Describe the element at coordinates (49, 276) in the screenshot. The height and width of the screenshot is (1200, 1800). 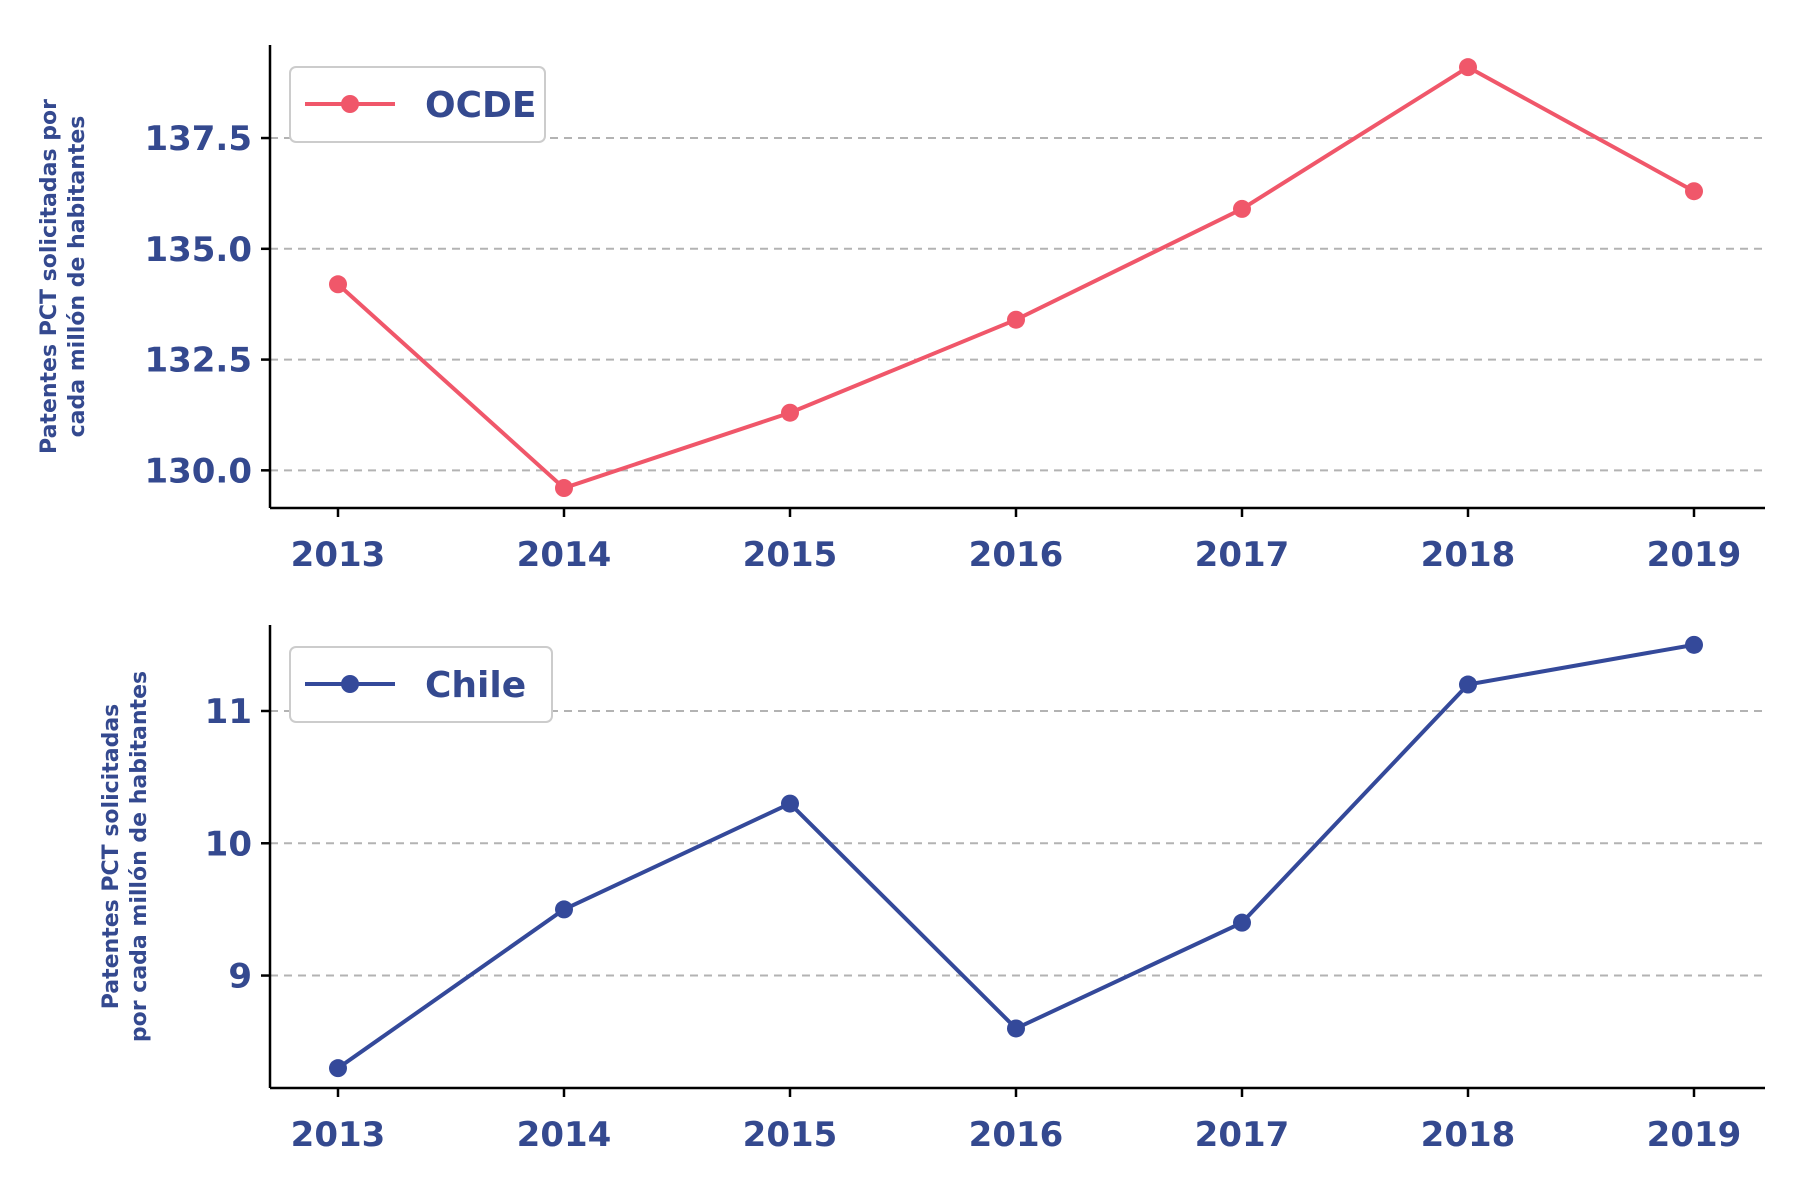
I see `y-axis-label: Patentes PCT solicitadas por` at that location.